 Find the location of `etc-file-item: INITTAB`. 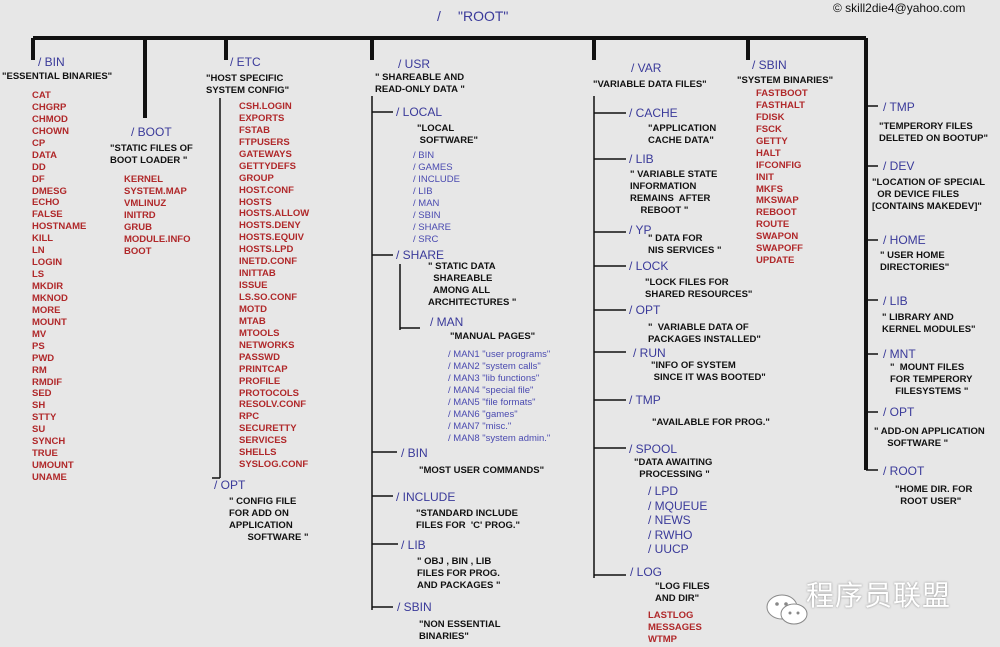

etc-file-item: INITTAB is located at coordinates (257, 274).